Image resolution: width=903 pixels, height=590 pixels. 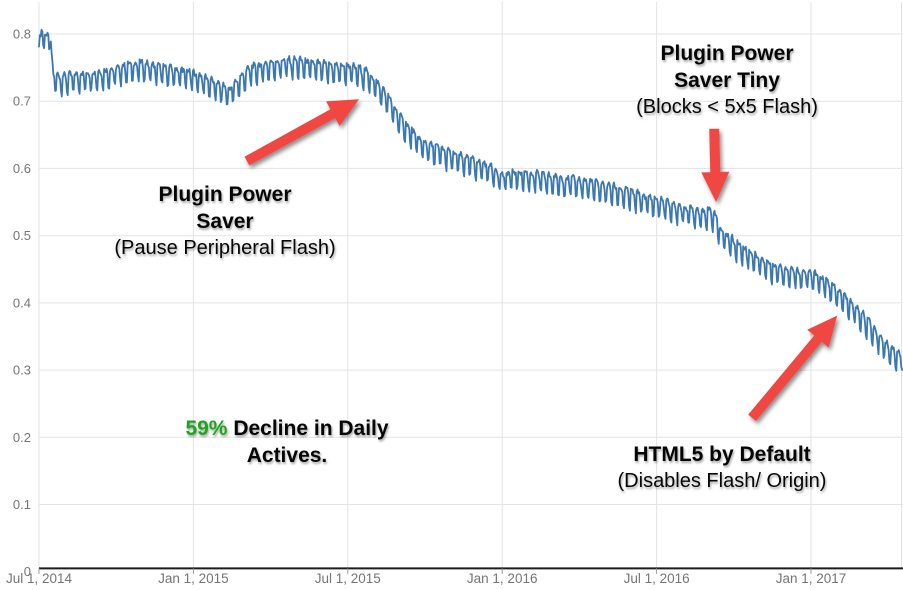 What do you see at coordinates (206, 428) in the screenshot?
I see `decline-percentage: 59%` at bounding box center [206, 428].